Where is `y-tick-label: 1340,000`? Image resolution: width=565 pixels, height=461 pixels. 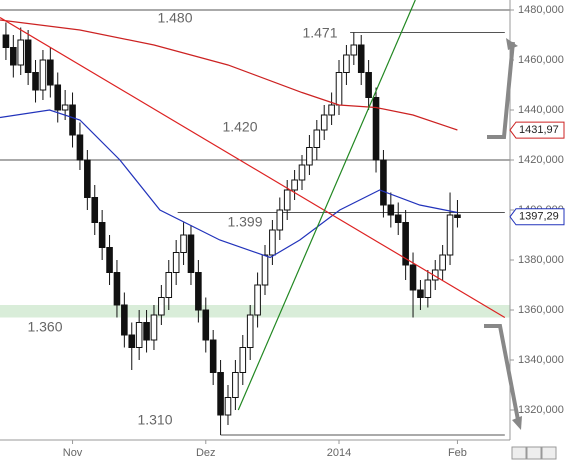
y-tick-label: 1340,000 is located at coordinates (541, 360).